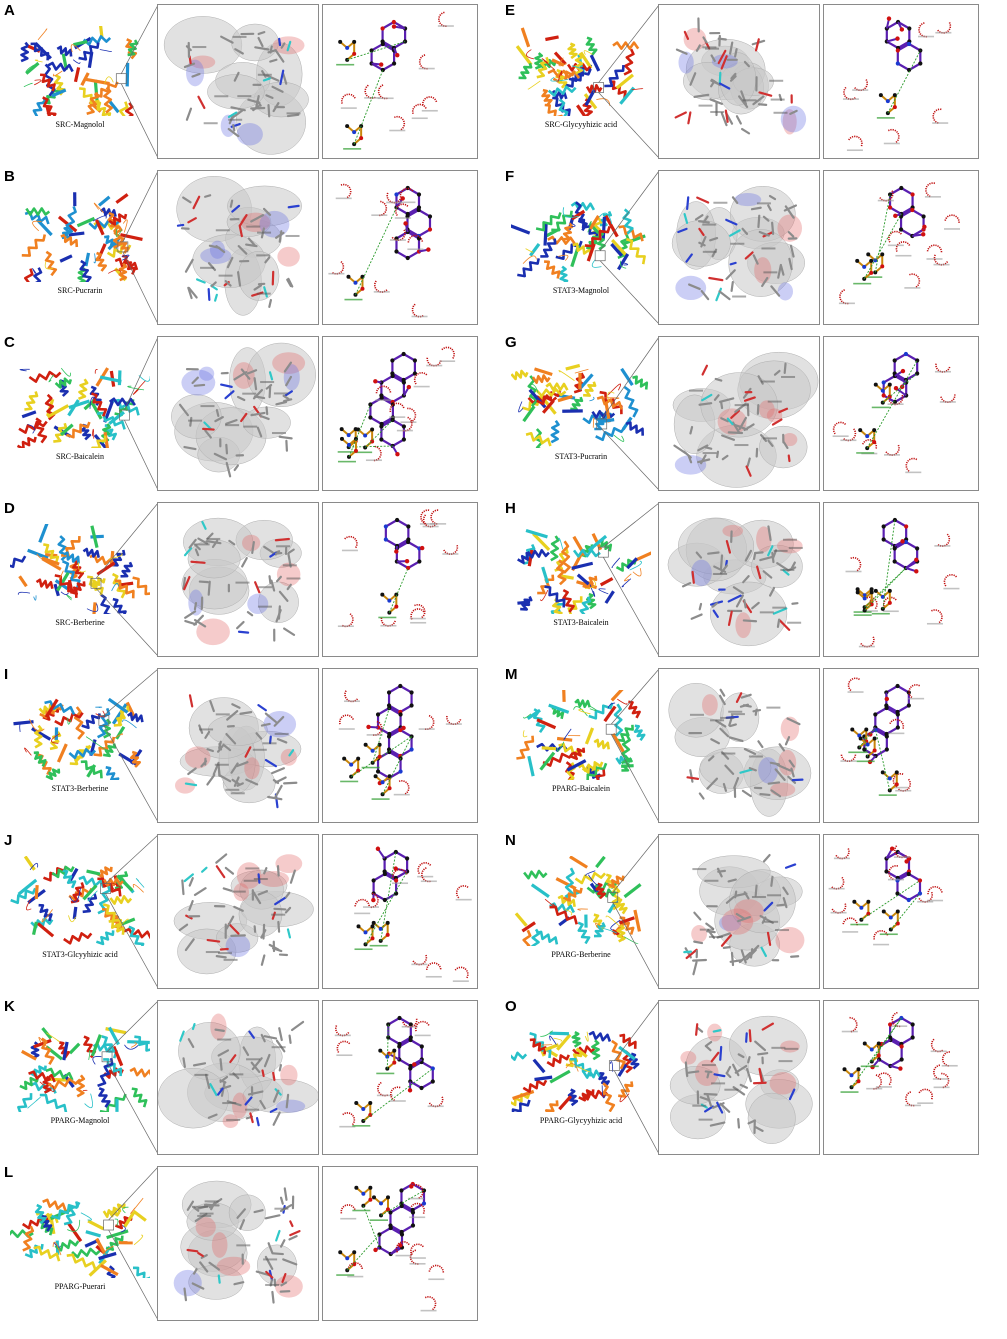 The image size is (1007, 1339). What do you see at coordinates (581, 456) in the screenshot?
I see `complex-caption: STAT3-Pucrarin` at bounding box center [581, 456].